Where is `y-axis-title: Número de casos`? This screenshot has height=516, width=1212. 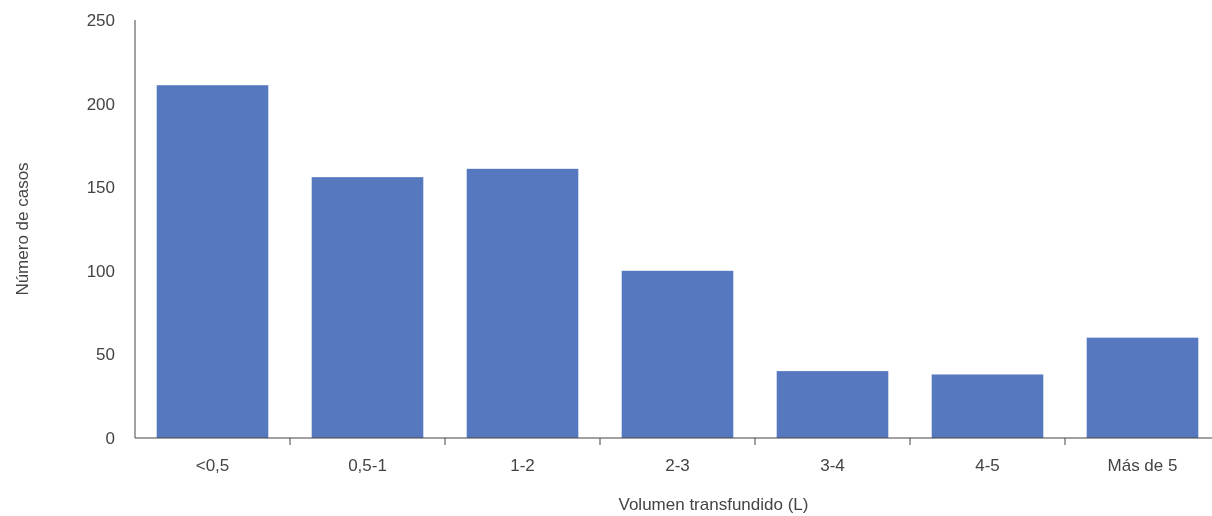 y-axis-title: Número de casos is located at coordinates (22, 229).